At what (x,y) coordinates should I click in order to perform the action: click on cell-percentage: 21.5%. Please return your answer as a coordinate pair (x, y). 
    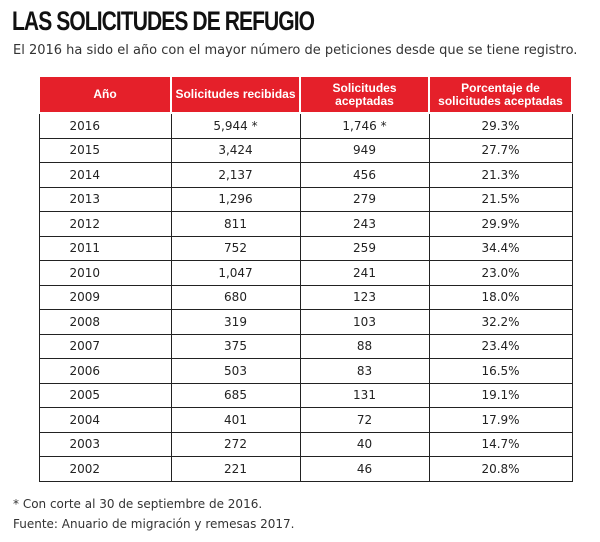
    Looking at the image, I should click on (500, 199).